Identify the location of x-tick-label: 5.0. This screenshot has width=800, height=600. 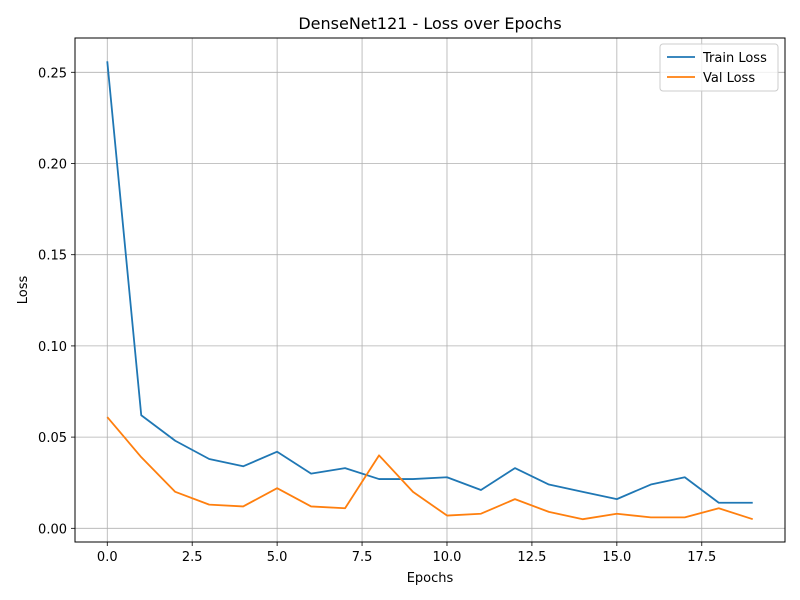
(277, 557).